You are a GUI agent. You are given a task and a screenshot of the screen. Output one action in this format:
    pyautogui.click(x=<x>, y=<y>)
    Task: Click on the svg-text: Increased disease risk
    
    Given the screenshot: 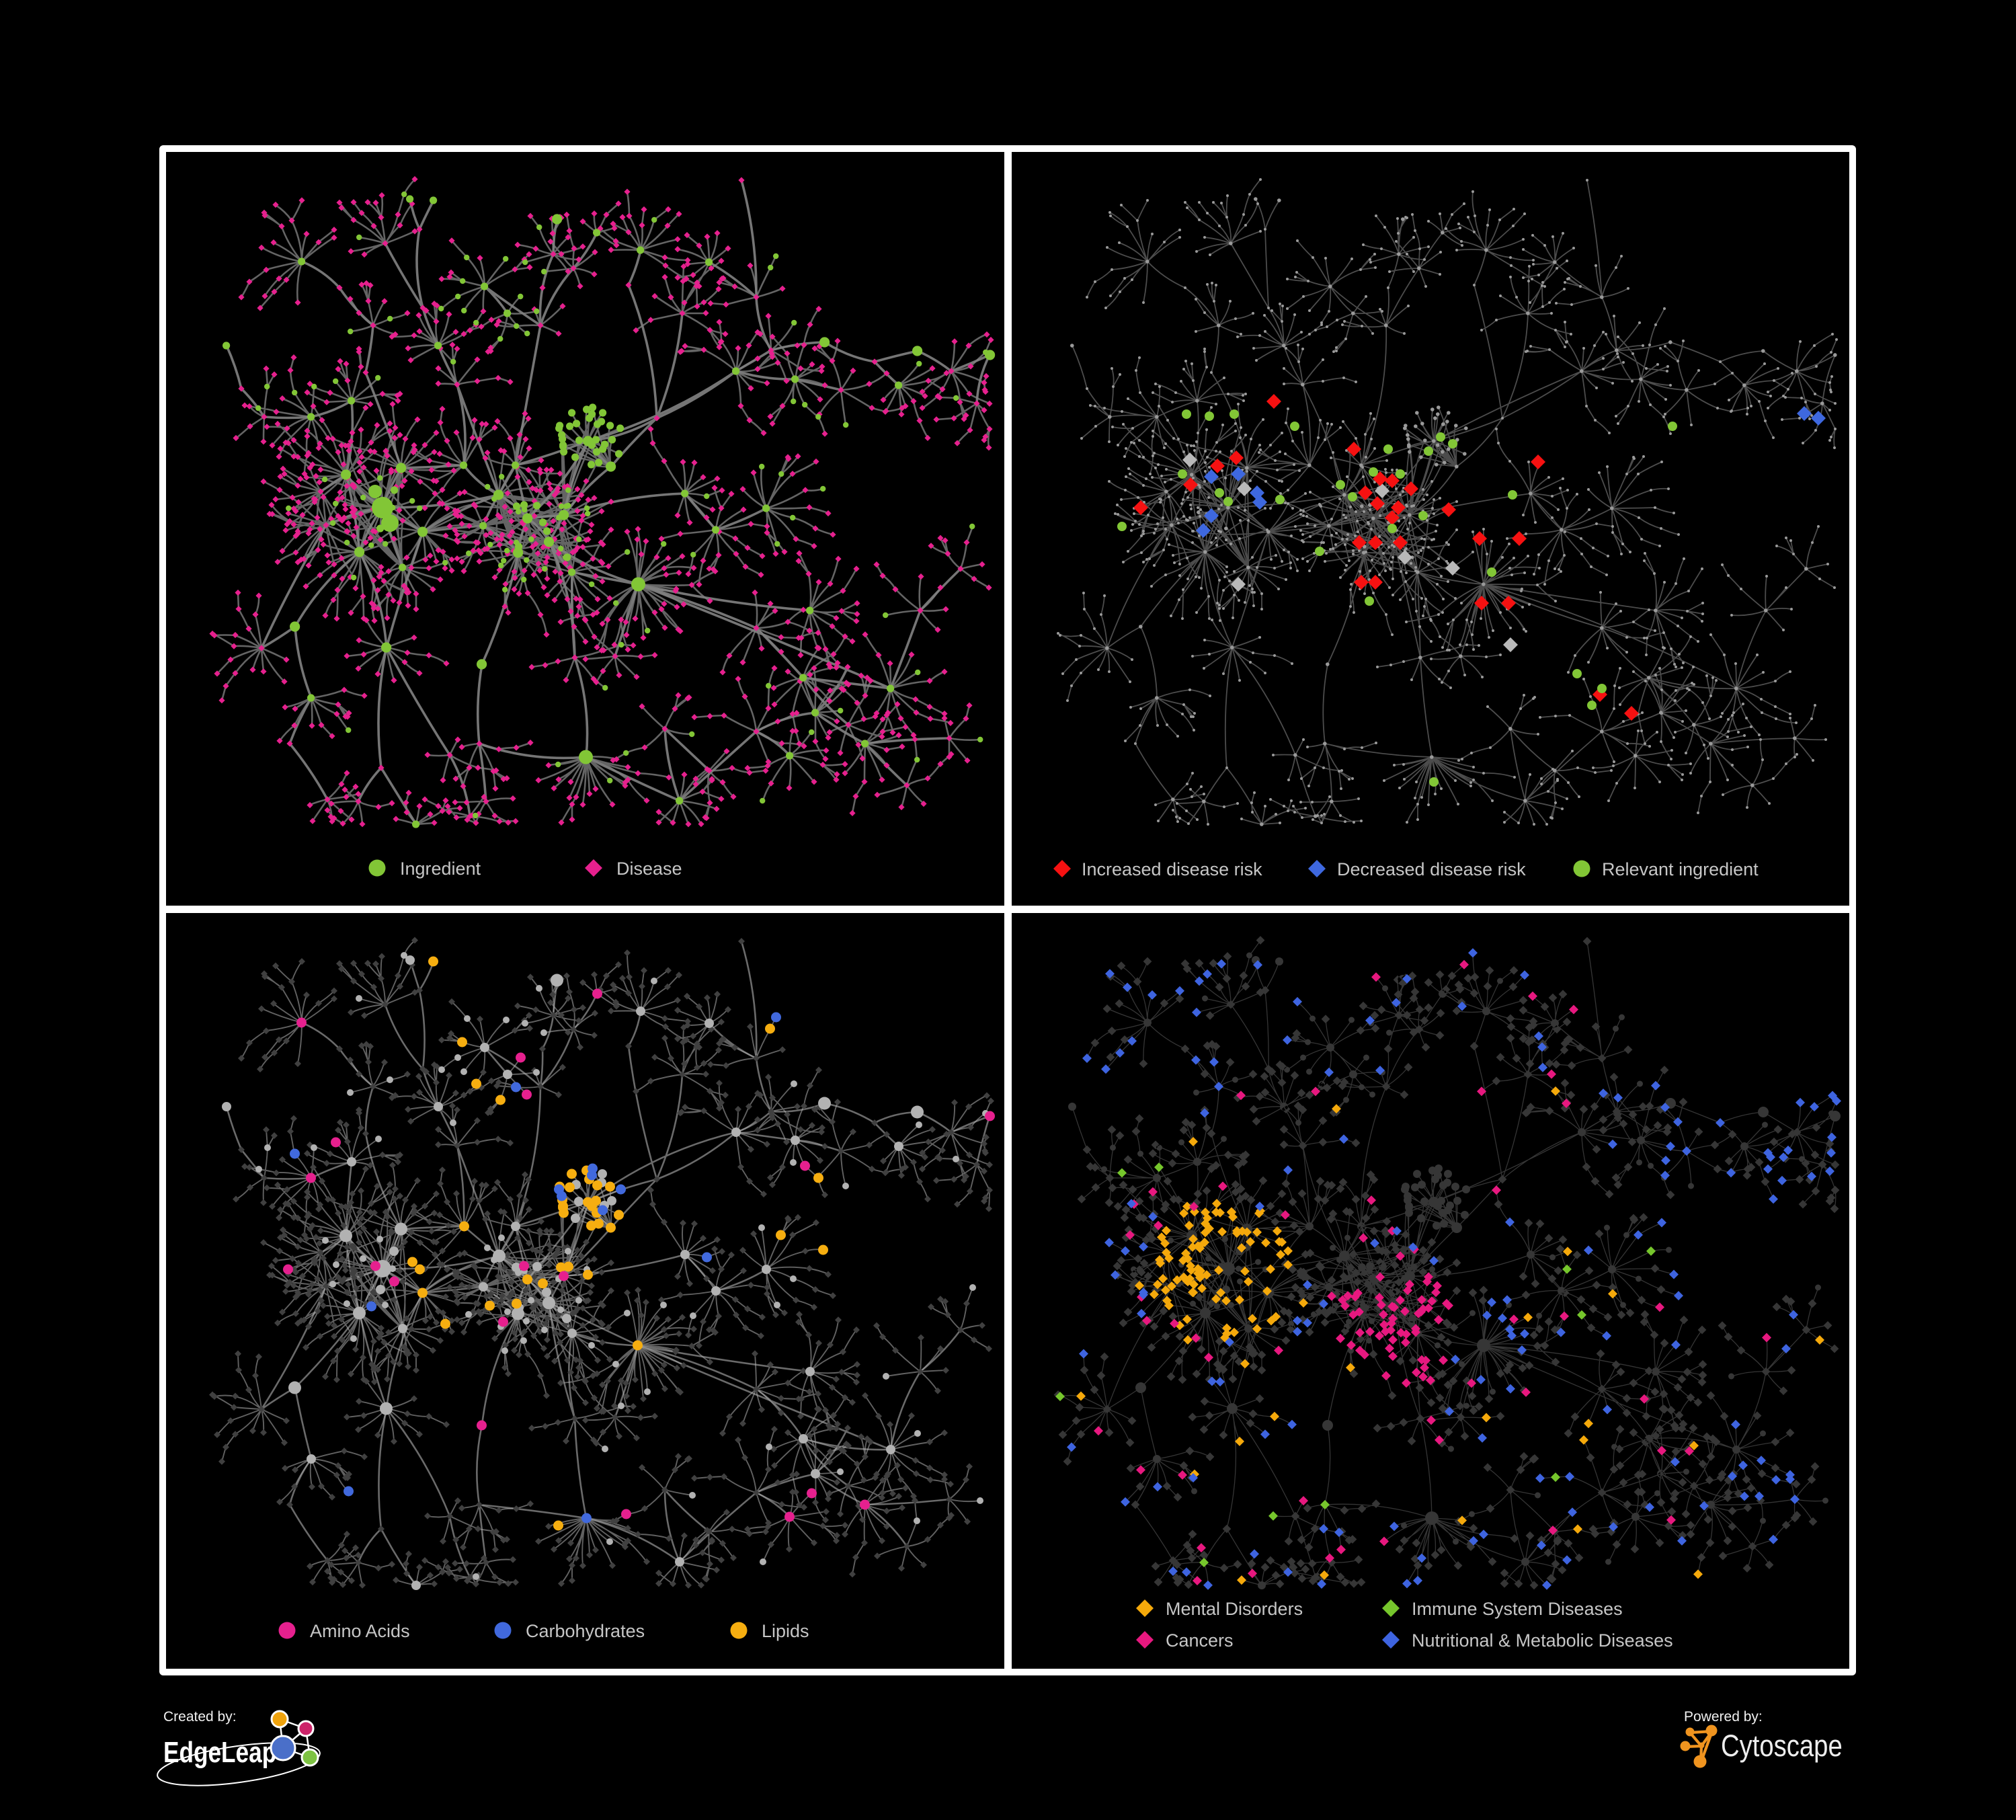 What is the action you would take?
    pyautogui.click(x=1172, y=869)
    